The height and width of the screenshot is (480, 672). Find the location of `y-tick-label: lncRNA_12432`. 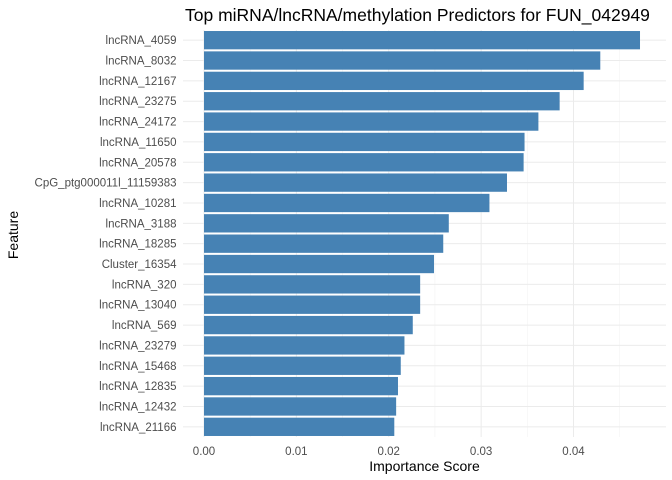

y-tick-label: lncRNA_12432 is located at coordinates (137, 407).